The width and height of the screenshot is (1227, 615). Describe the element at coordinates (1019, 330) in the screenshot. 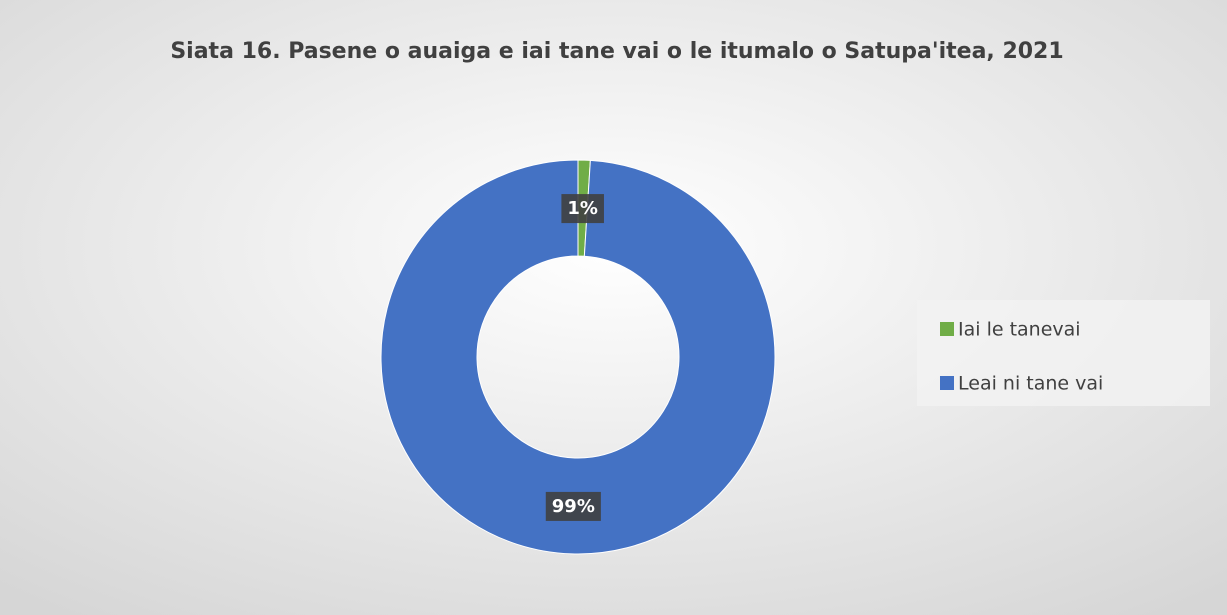

I see `legend-label: Iai le tanevai` at that location.